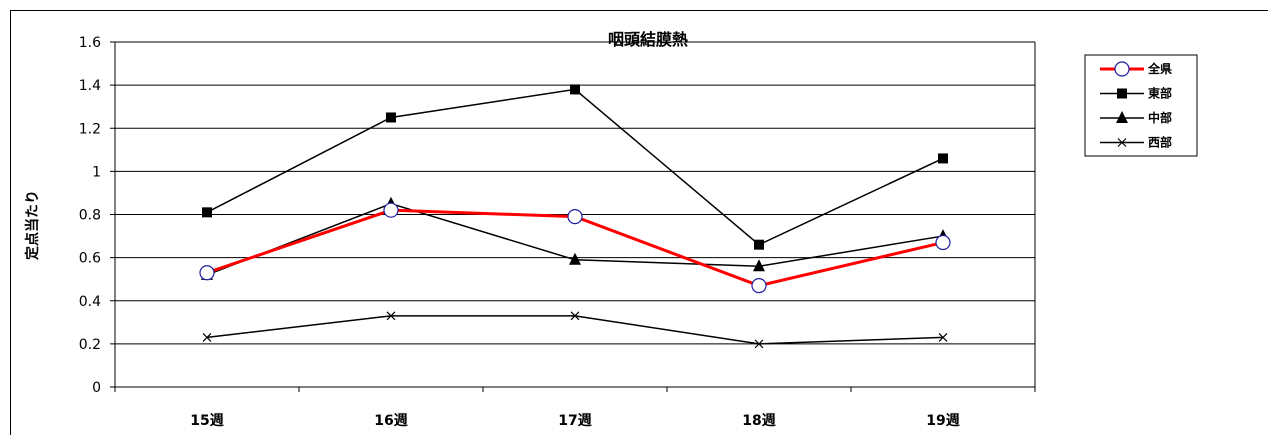  What do you see at coordinates (90, 86) in the screenshot?
I see `y-tick-label: 1.4` at bounding box center [90, 86].